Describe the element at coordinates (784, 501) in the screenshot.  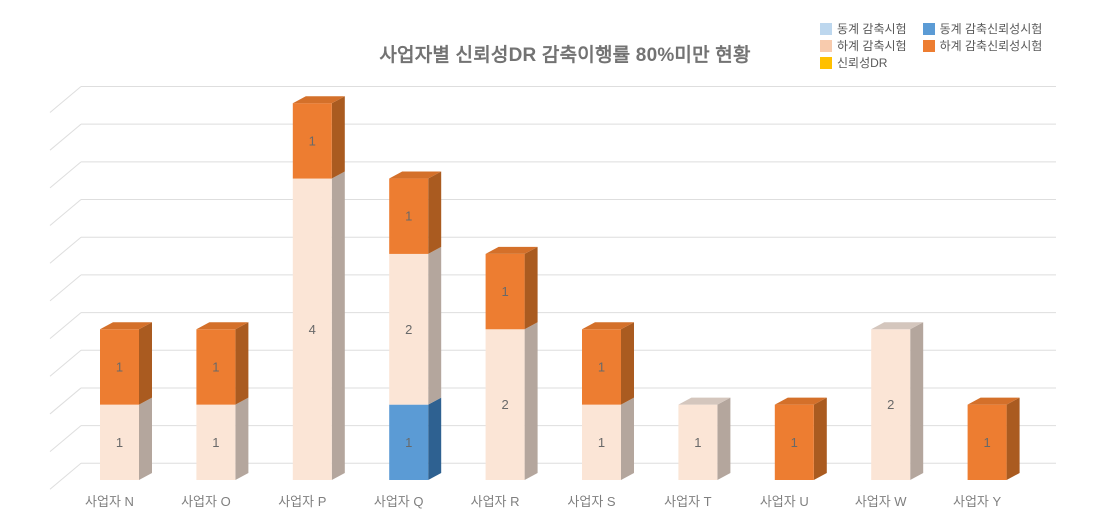
I see `x-axis-label: 사업자 U` at that location.